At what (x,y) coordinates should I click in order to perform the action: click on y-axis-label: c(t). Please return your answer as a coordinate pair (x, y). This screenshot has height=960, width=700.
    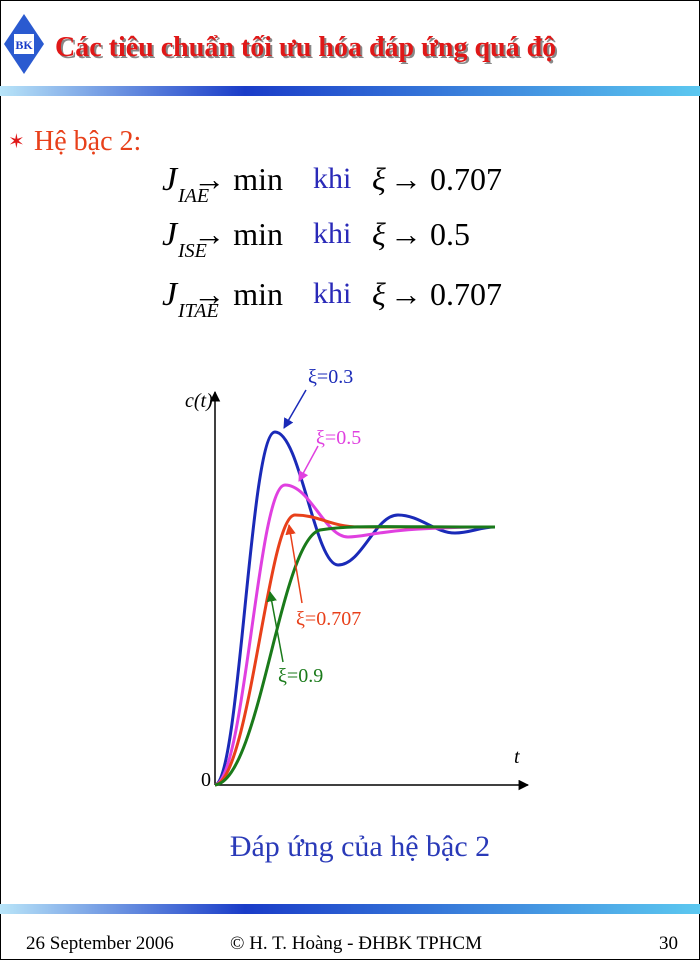
    Looking at the image, I should click on (199, 401).